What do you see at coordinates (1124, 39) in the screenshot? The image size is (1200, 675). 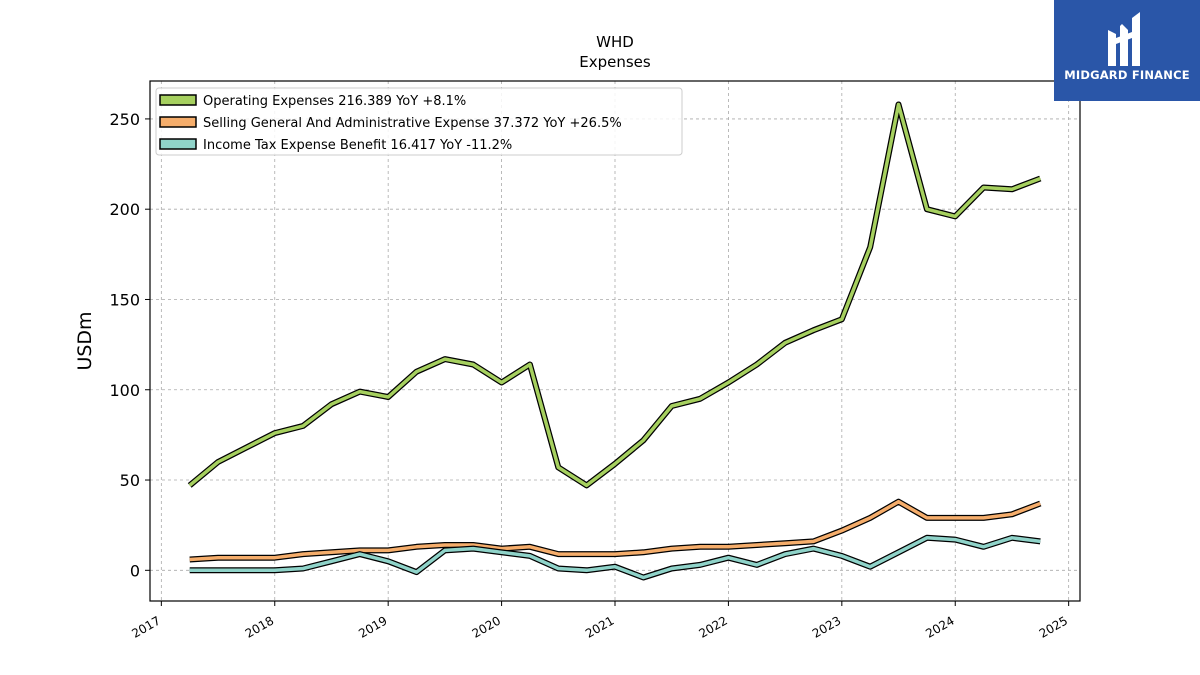 I see `midgard-logo-icon` at bounding box center [1124, 39].